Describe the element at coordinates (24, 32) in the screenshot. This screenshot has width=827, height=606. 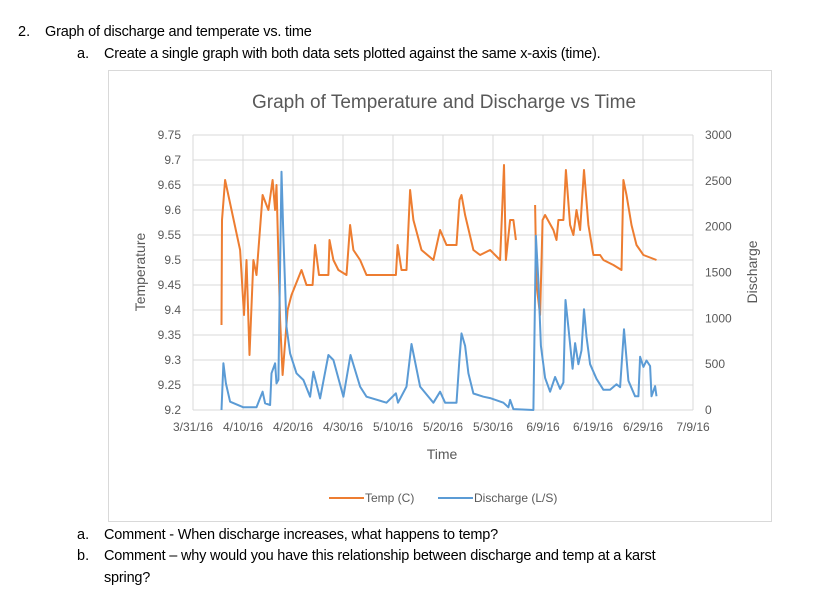
I see `item-number: 2.` at that location.